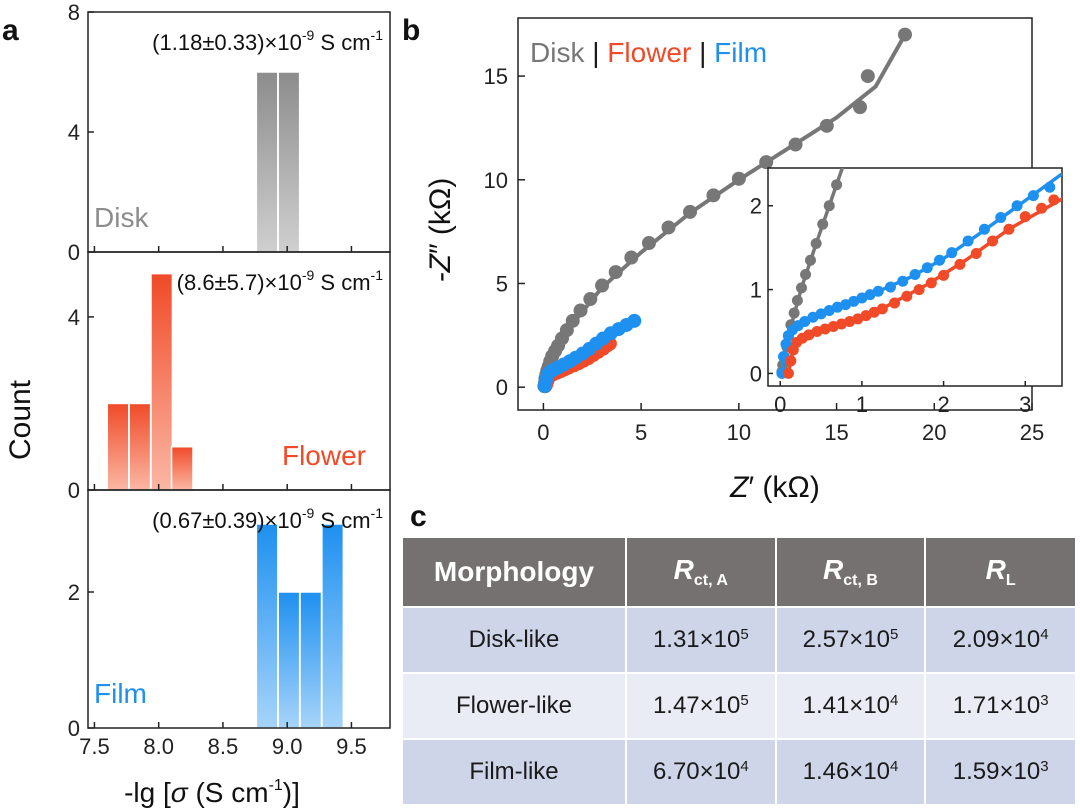 This screenshot has width=1080, height=812. What do you see at coordinates (418, 516) in the screenshot?
I see `panel-c-letter: c` at bounding box center [418, 516].